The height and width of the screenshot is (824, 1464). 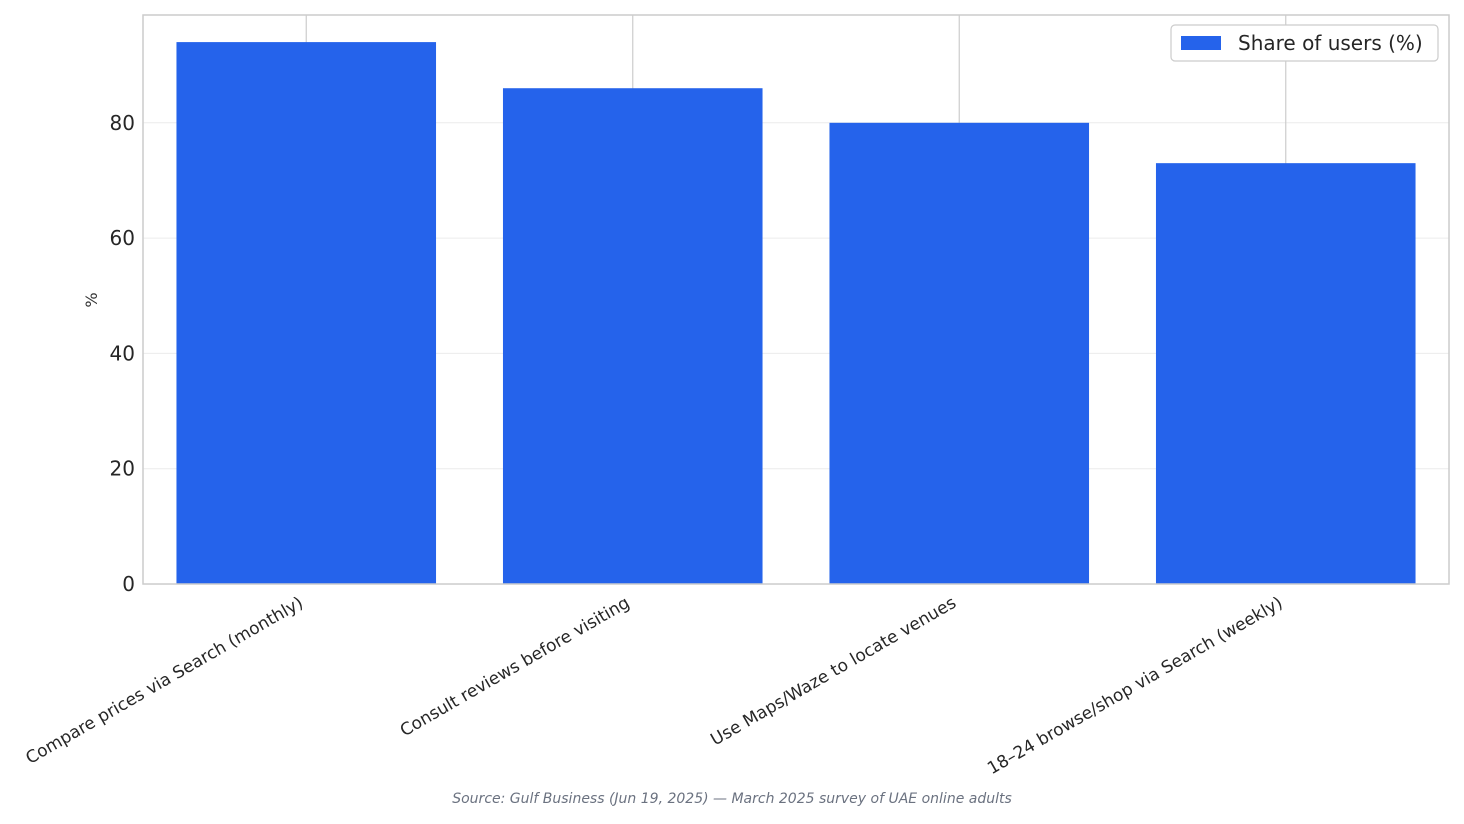 I want to click on legend: Share of users (%), so click(x=1304, y=43).